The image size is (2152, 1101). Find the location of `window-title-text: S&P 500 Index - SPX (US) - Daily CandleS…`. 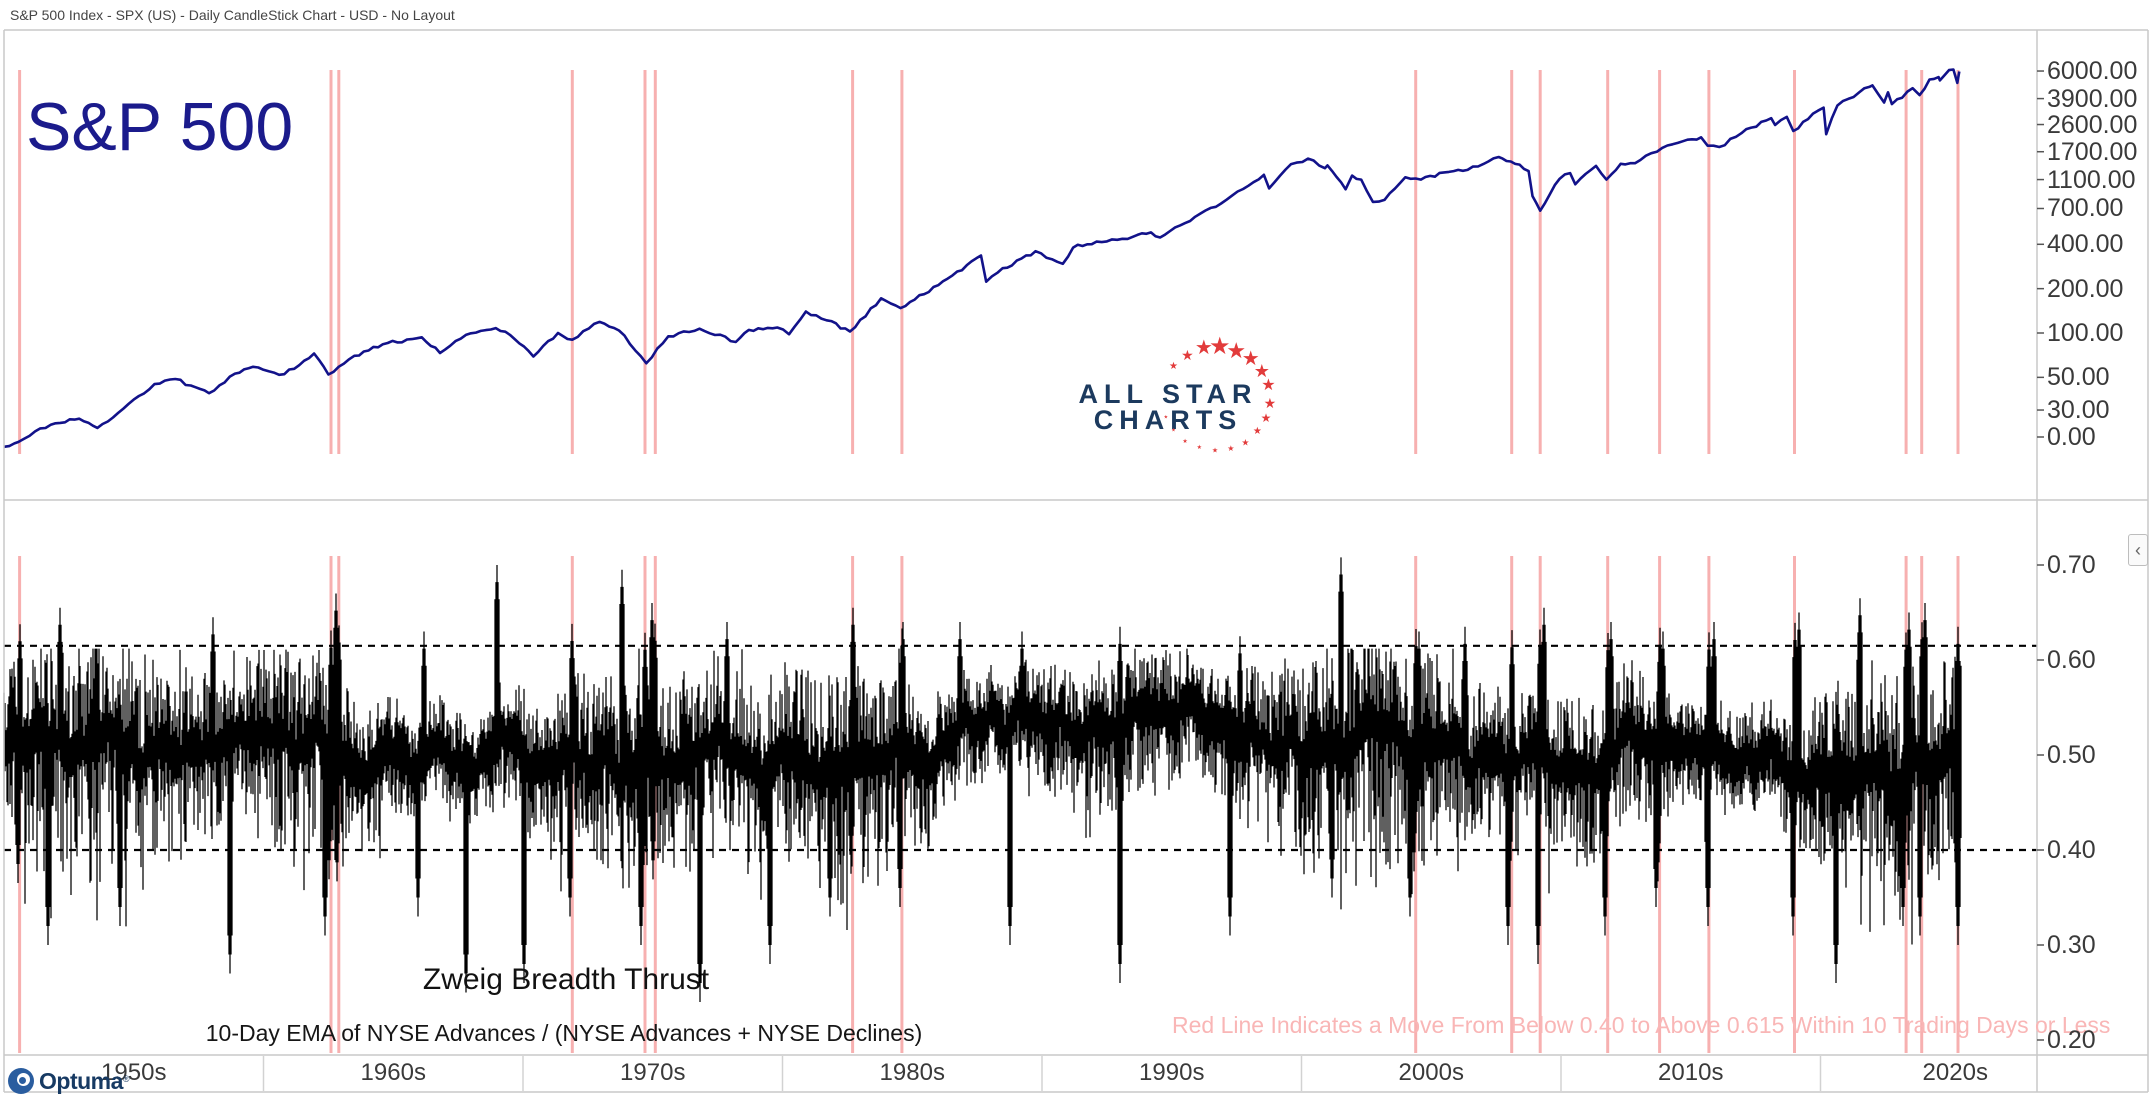

window-title-text: S&P 500 Index - SPX (US) - Daily CandleS… is located at coordinates (232, 15).